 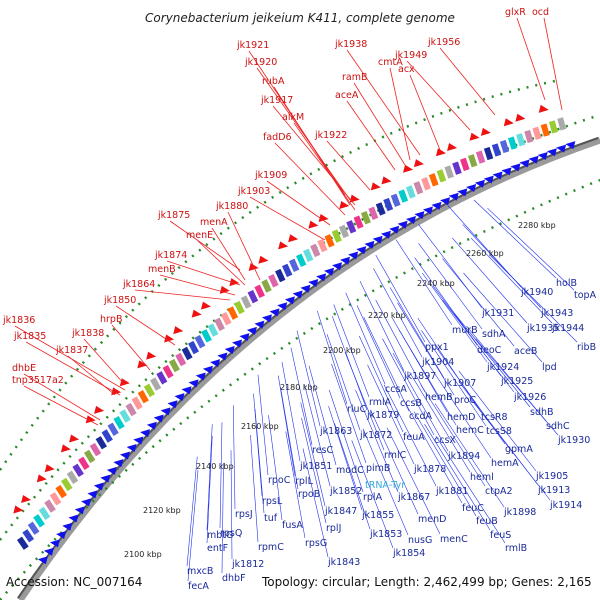 I want to click on gene-label: ccsX, so click(x=445, y=440).